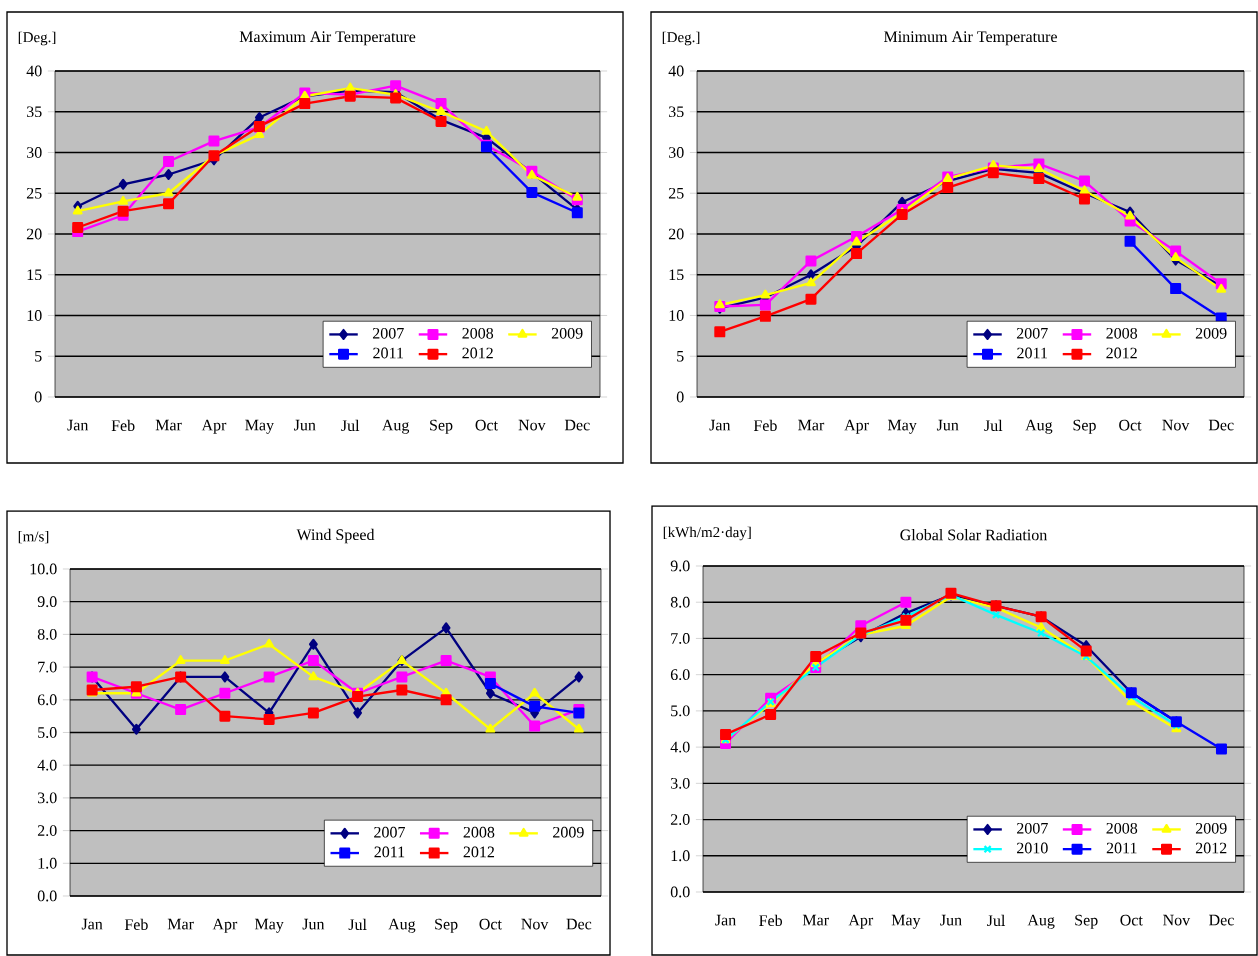  Describe the element at coordinates (33, 537) in the screenshot. I see `y-axis-title: [m/s]` at that location.